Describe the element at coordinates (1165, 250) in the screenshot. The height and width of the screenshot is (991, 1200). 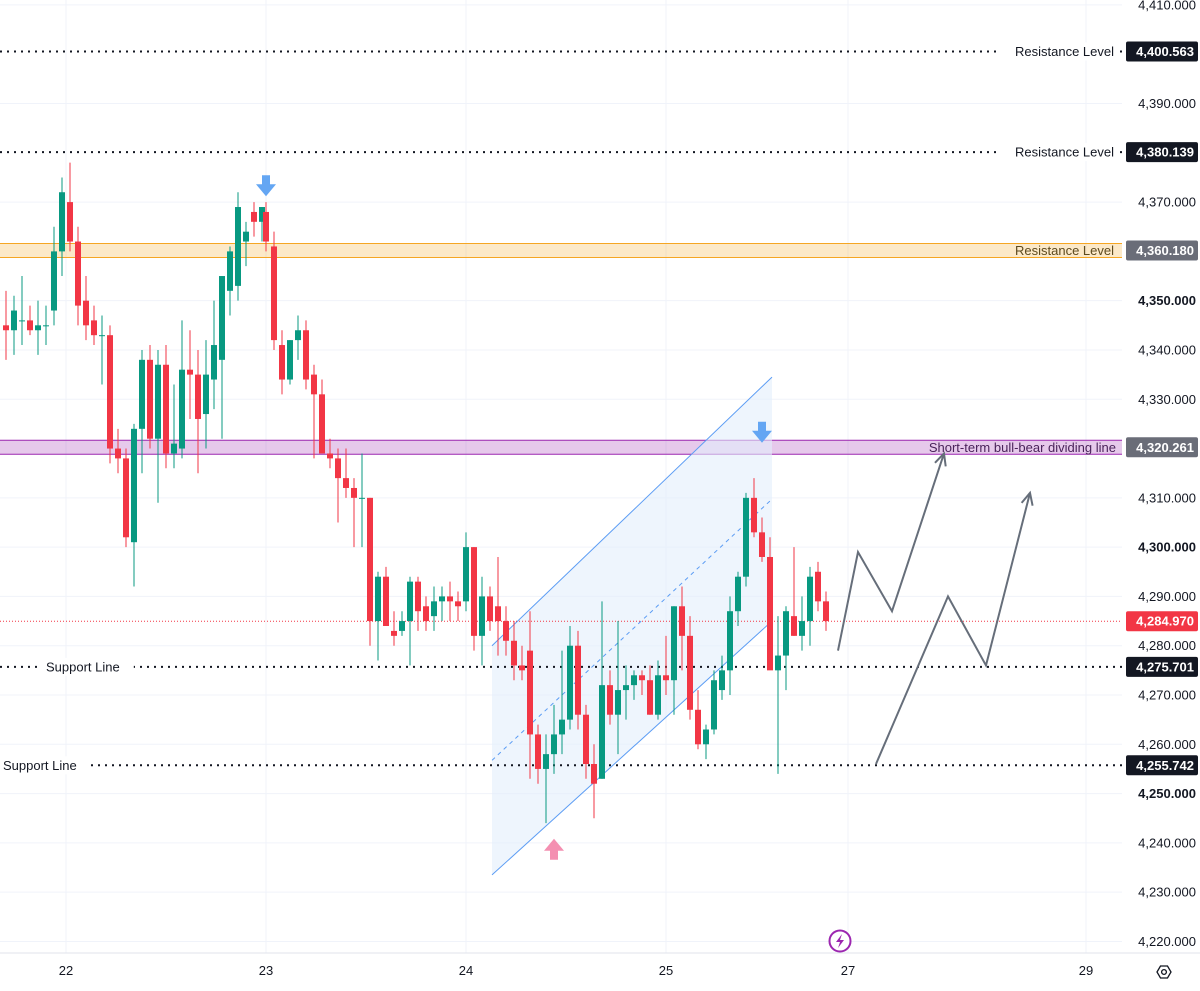
I see `price-badge-label: 4,360.180` at that location.